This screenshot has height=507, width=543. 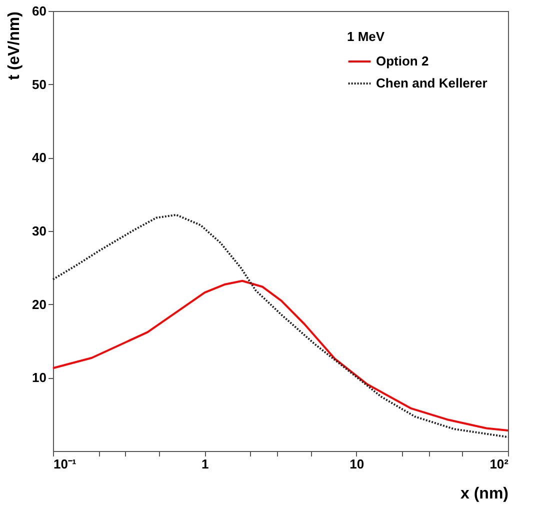 I want to click on y-tick-label: 10, so click(x=39, y=378).